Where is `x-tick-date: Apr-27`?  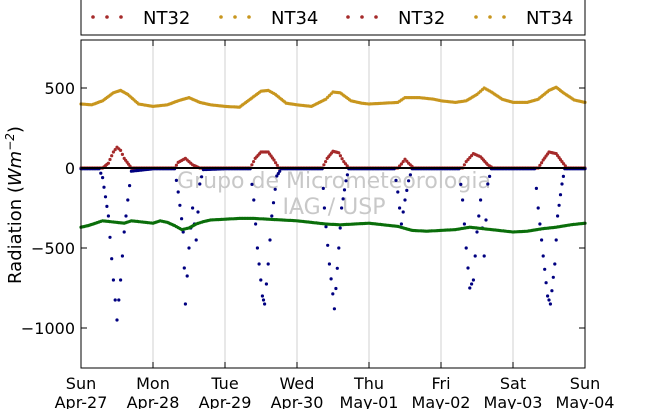 x-tick-date: Apr-27 is located at coordinates (81, 401).